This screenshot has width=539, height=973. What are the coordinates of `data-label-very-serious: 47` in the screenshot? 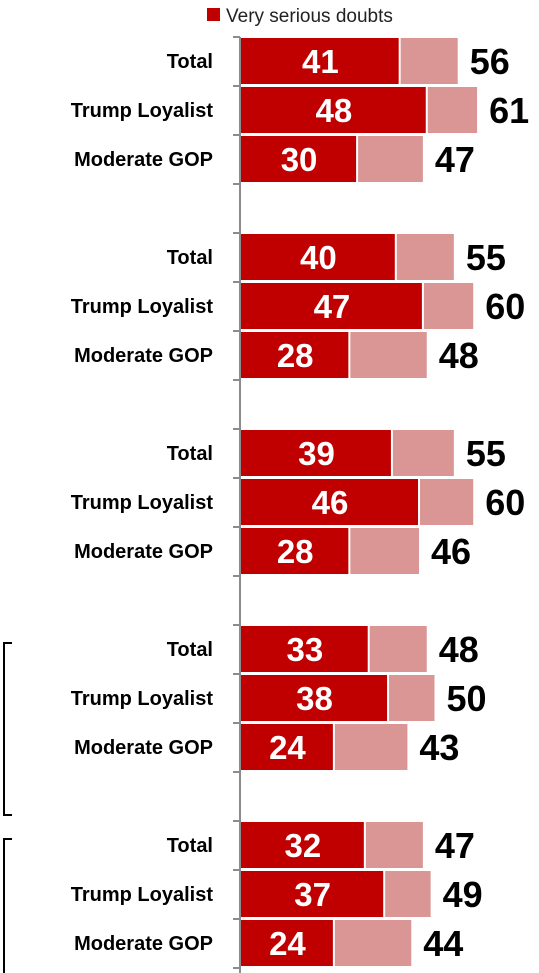 It's located at (332, 306).